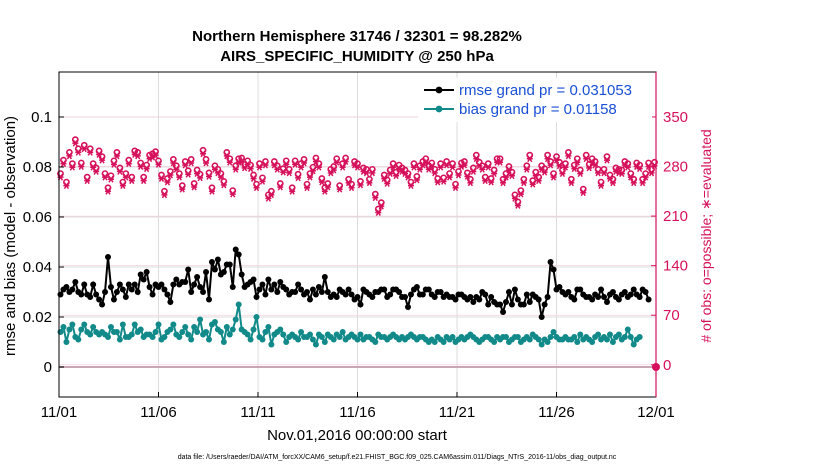 The height and width of the screenshot is (470, 830). I want to click on y2-axis-label: # of obs: o=possible; ∗=evaluated, so click(706, 235).